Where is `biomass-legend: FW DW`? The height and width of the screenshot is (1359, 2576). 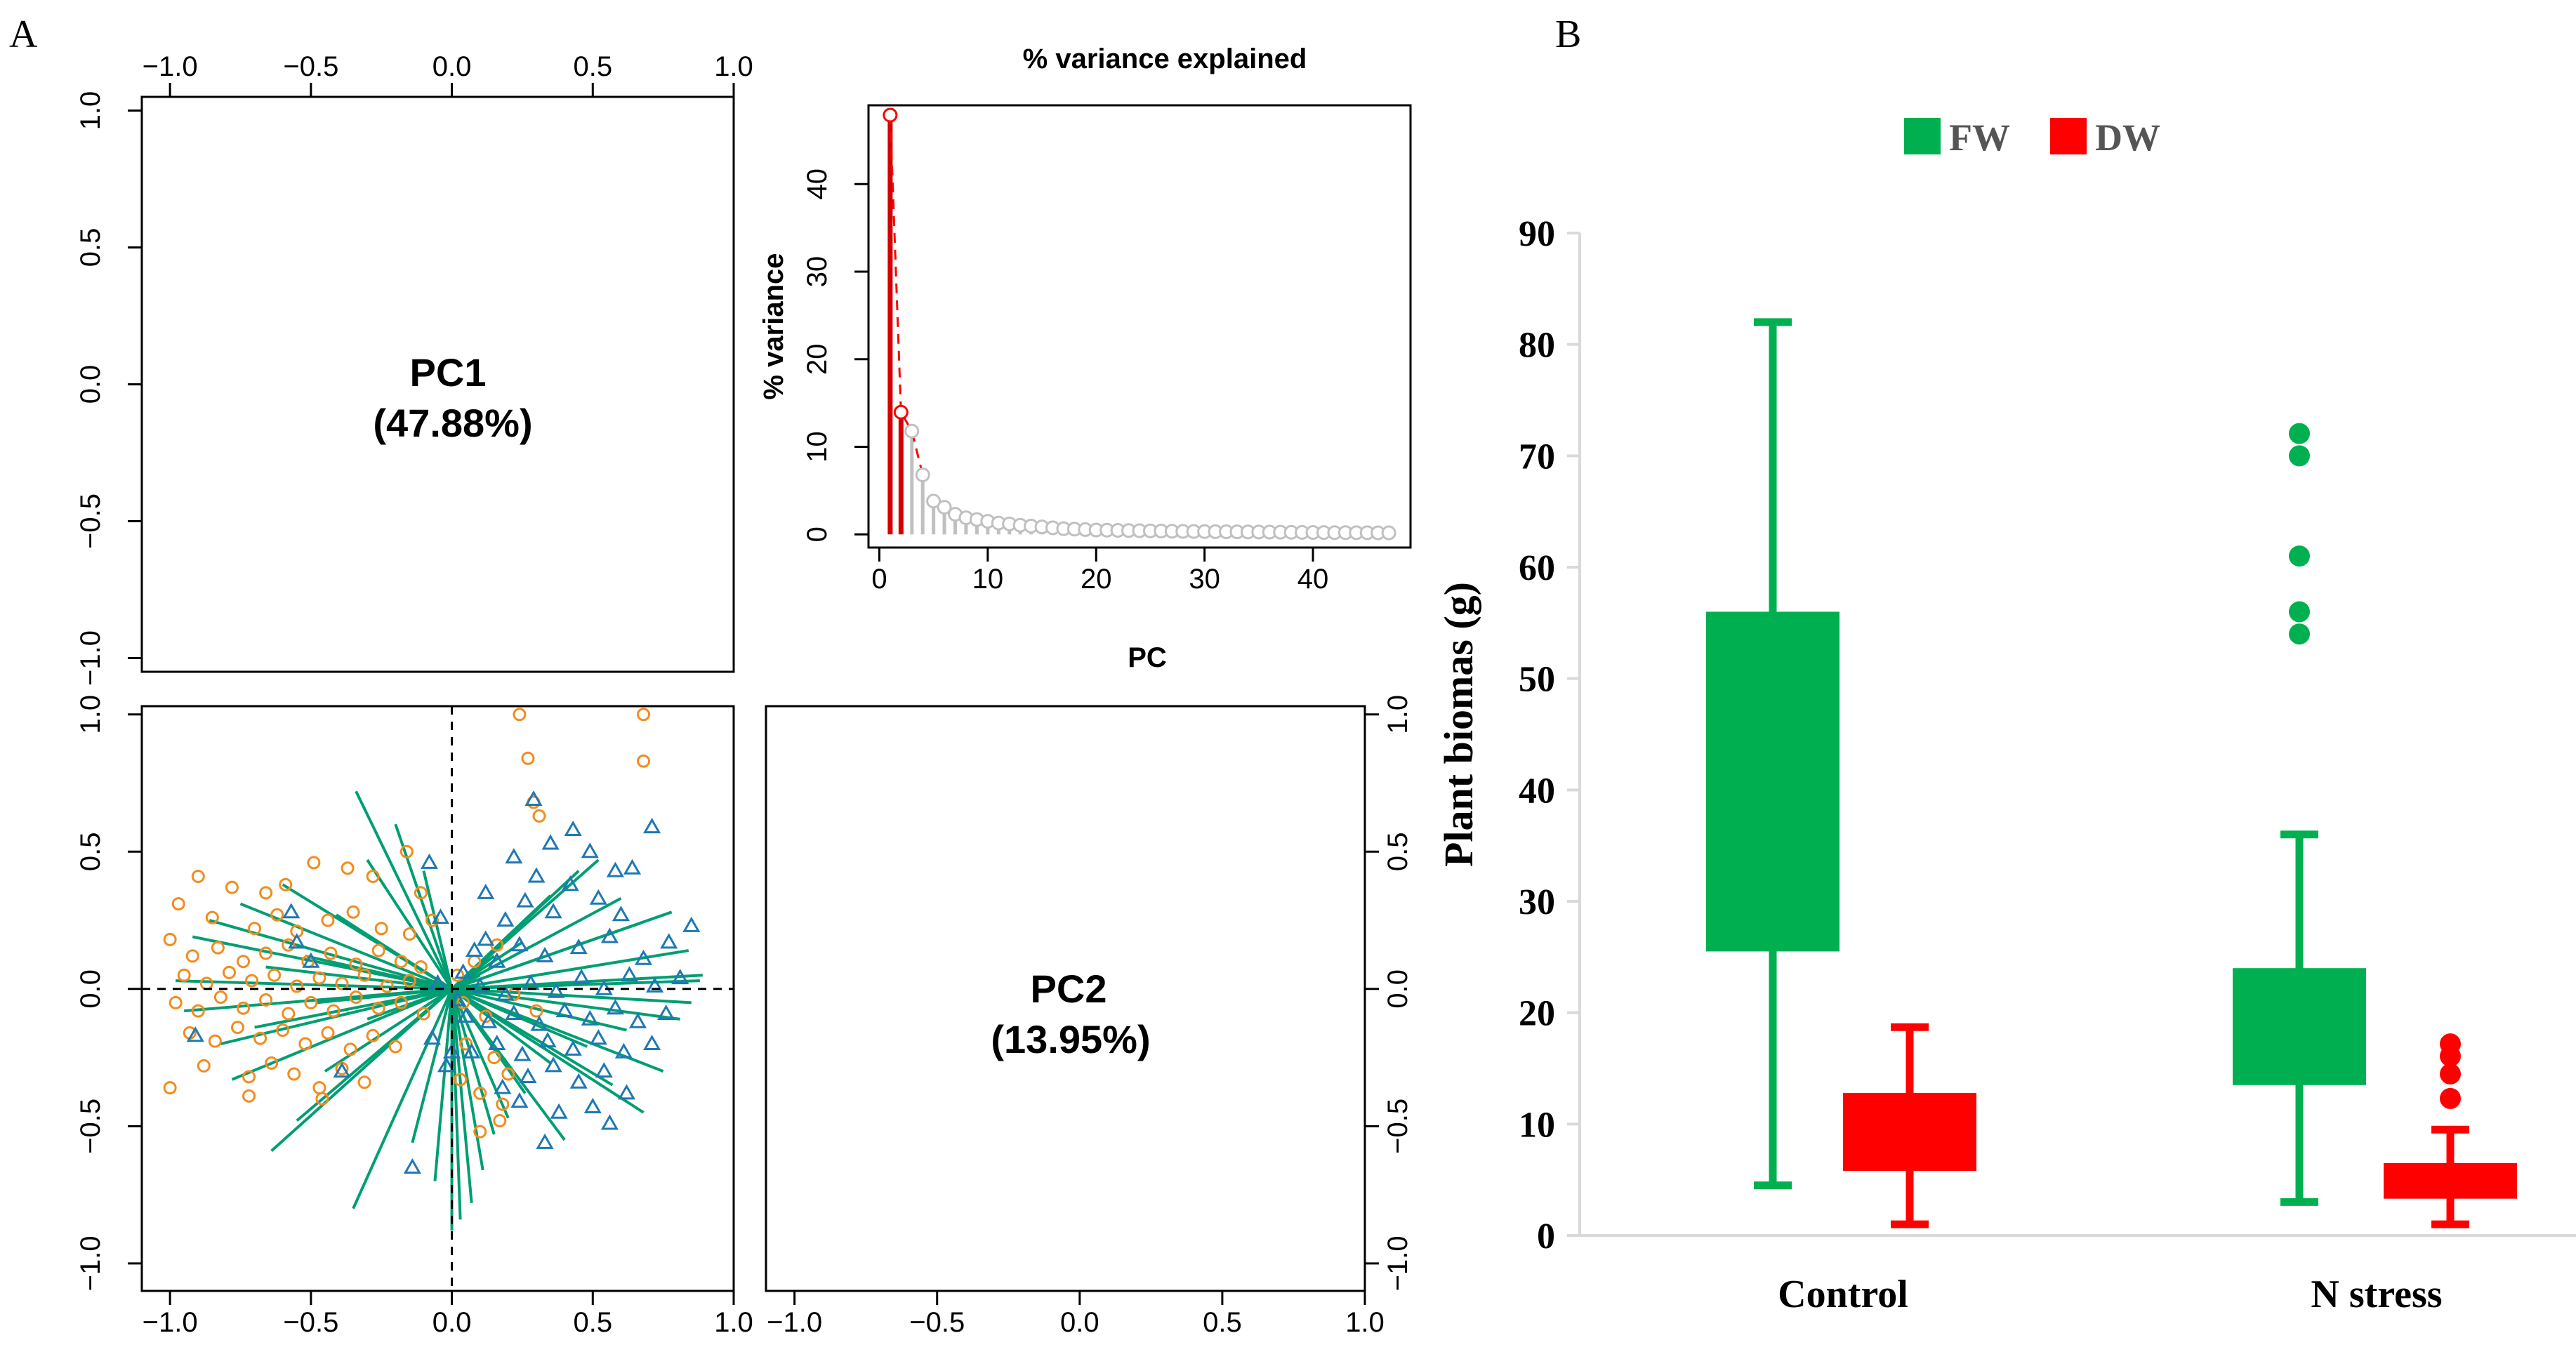
biomass-legend: FW DW is located at coordinates (2032, 138).